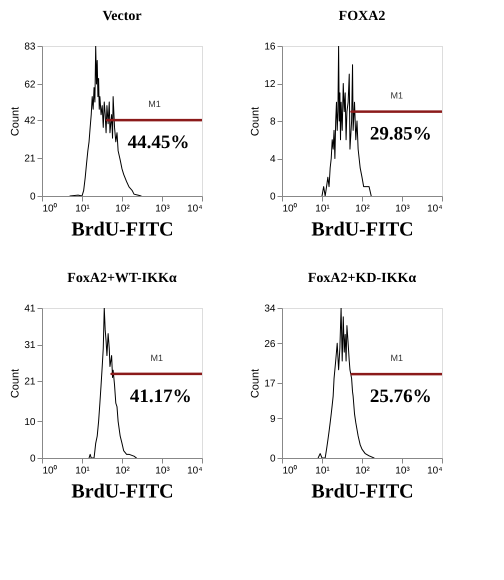 The width and height of the screenshot is (504, 580). I want to click on y-tick-label: 9, so click(273, 419).